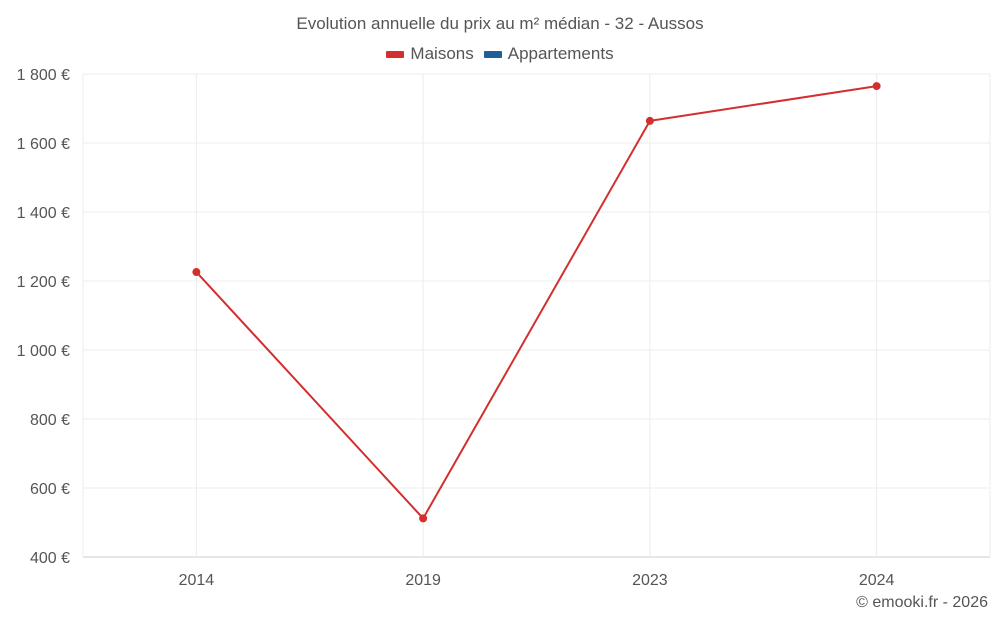 This screenshot has width=1000, height=625. I want to click on x-tick-label: 2024, so click(877, 580).